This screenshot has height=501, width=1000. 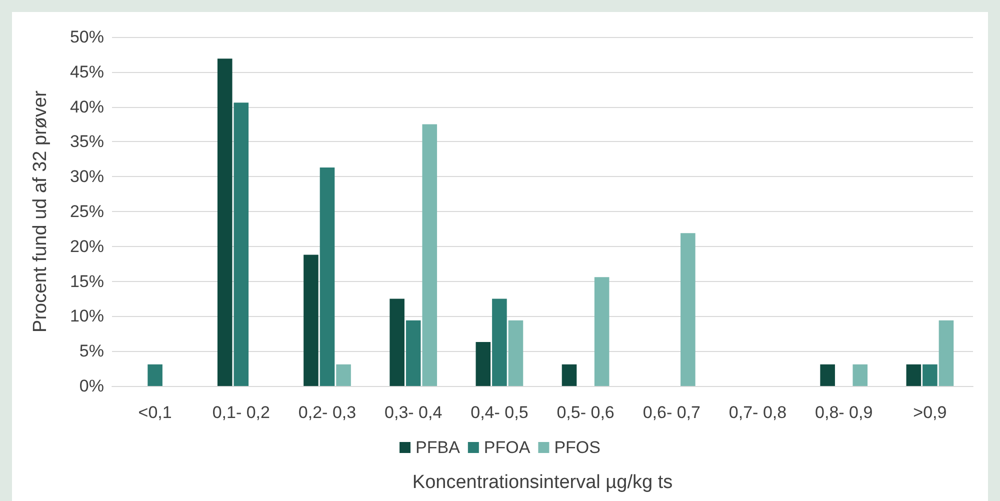 I want to click on x-tick-label: 0,6- 0,7, so click(x=671, y=412).